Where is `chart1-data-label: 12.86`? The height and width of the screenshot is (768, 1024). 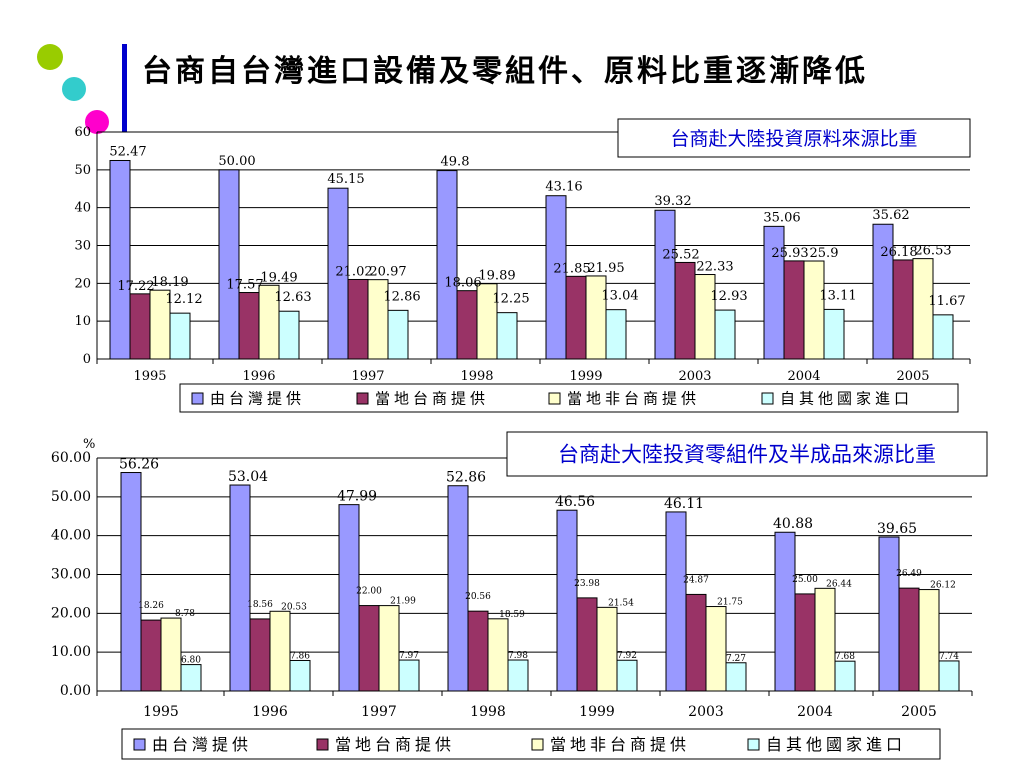 chart1-data-label: 12.86 is located at coordinates (401, 296).